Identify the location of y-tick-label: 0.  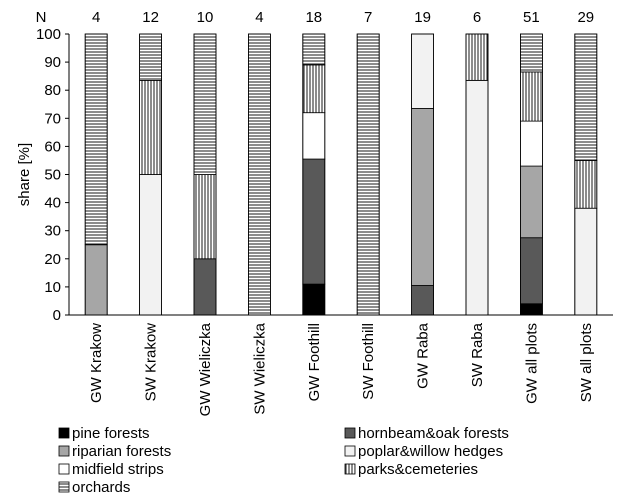
(57, 315).